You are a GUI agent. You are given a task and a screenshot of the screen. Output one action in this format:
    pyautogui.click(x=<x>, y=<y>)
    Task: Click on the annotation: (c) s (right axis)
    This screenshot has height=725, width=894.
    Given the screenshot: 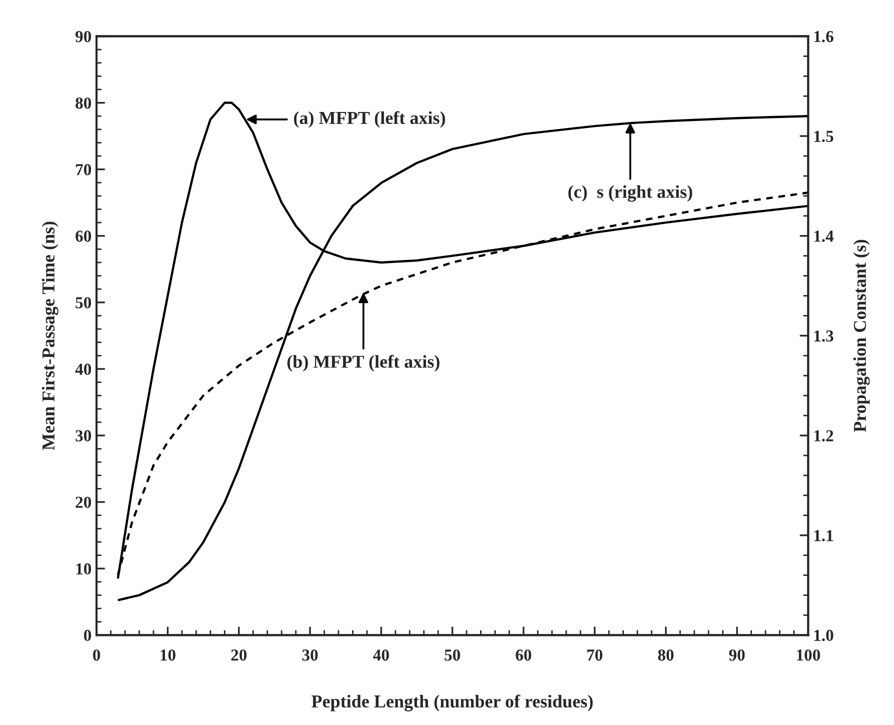 What is the action you would take?
    pyautogui.click(x=630, y=193)
    